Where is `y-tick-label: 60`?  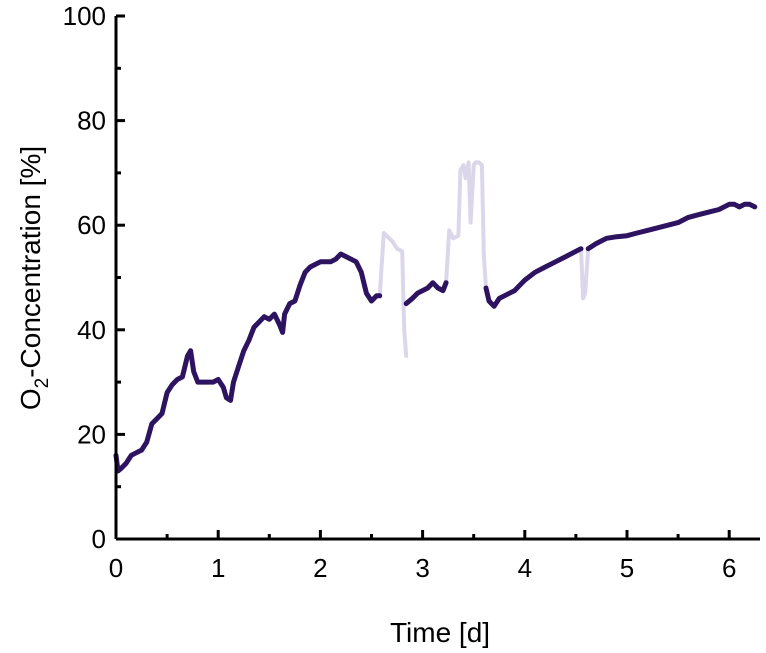
y-tick-label: 60 is located at coordinates (91, 225).